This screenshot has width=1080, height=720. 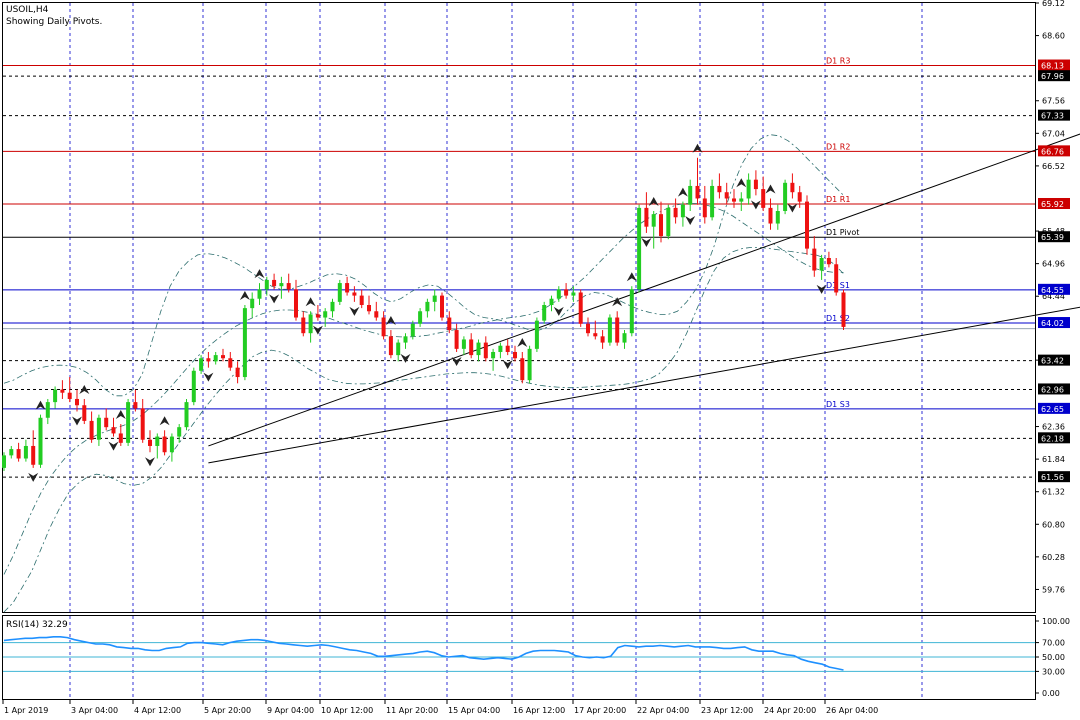 What do you see at coordinates (838, 61) in the screenshot?
I see `price-level-name: D1 R3` at bounding box center [838, 61].